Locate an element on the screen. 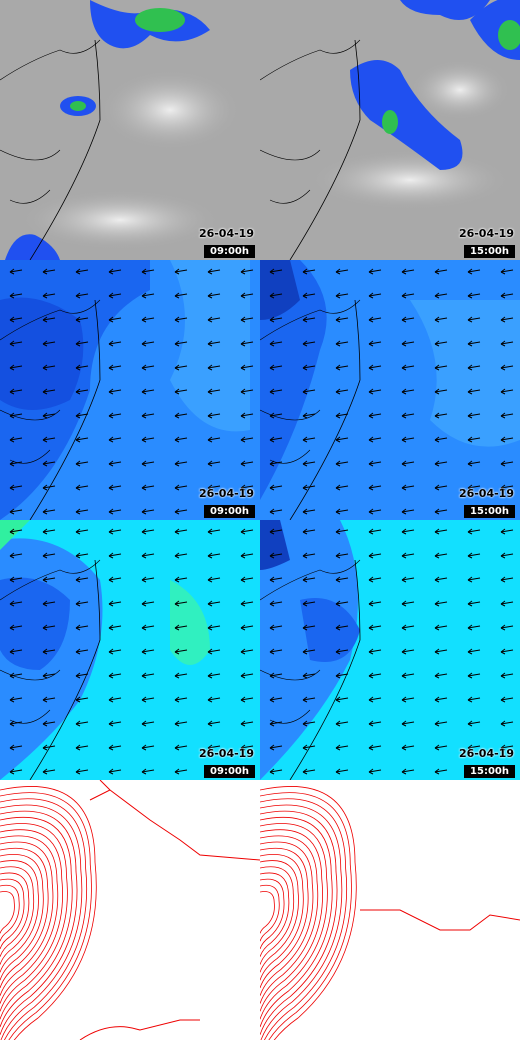 The height and width of the screenshot is (1040, 520). satellite-panel: 26-04-19 09:00h is located at coordinates (130, 130).